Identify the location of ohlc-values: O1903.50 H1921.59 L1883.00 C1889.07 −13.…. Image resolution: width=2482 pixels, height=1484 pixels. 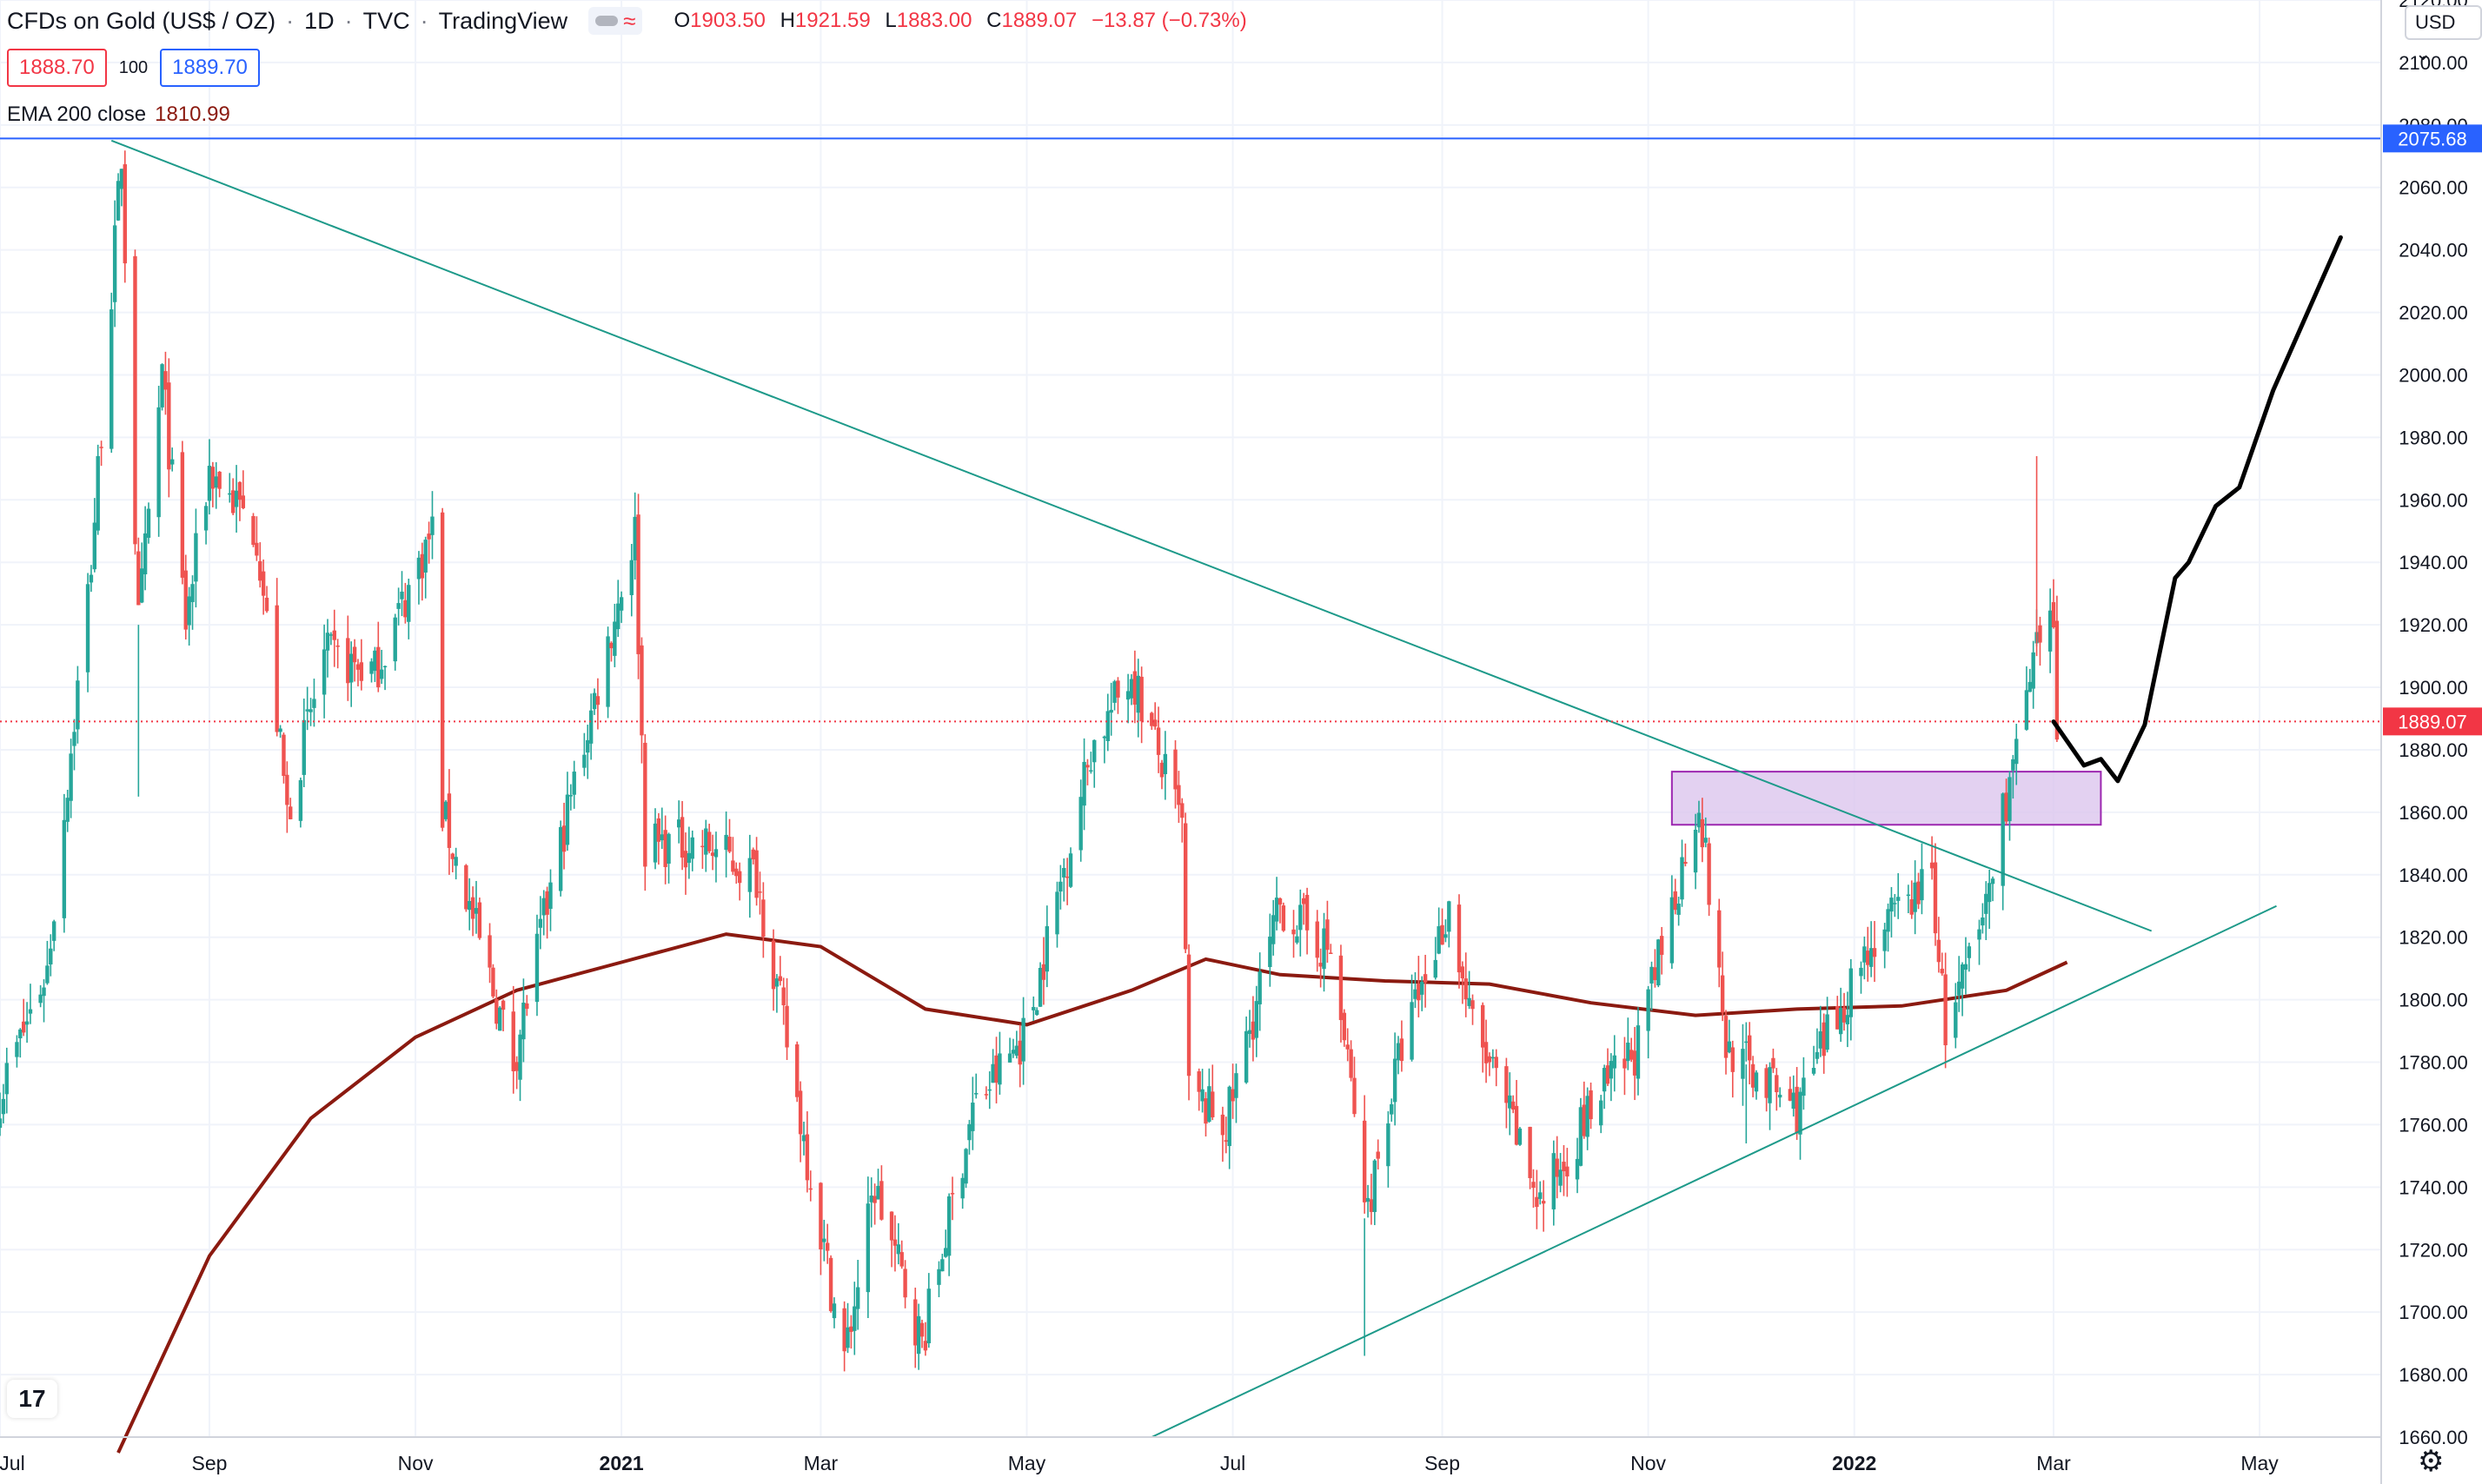
(960, 20).